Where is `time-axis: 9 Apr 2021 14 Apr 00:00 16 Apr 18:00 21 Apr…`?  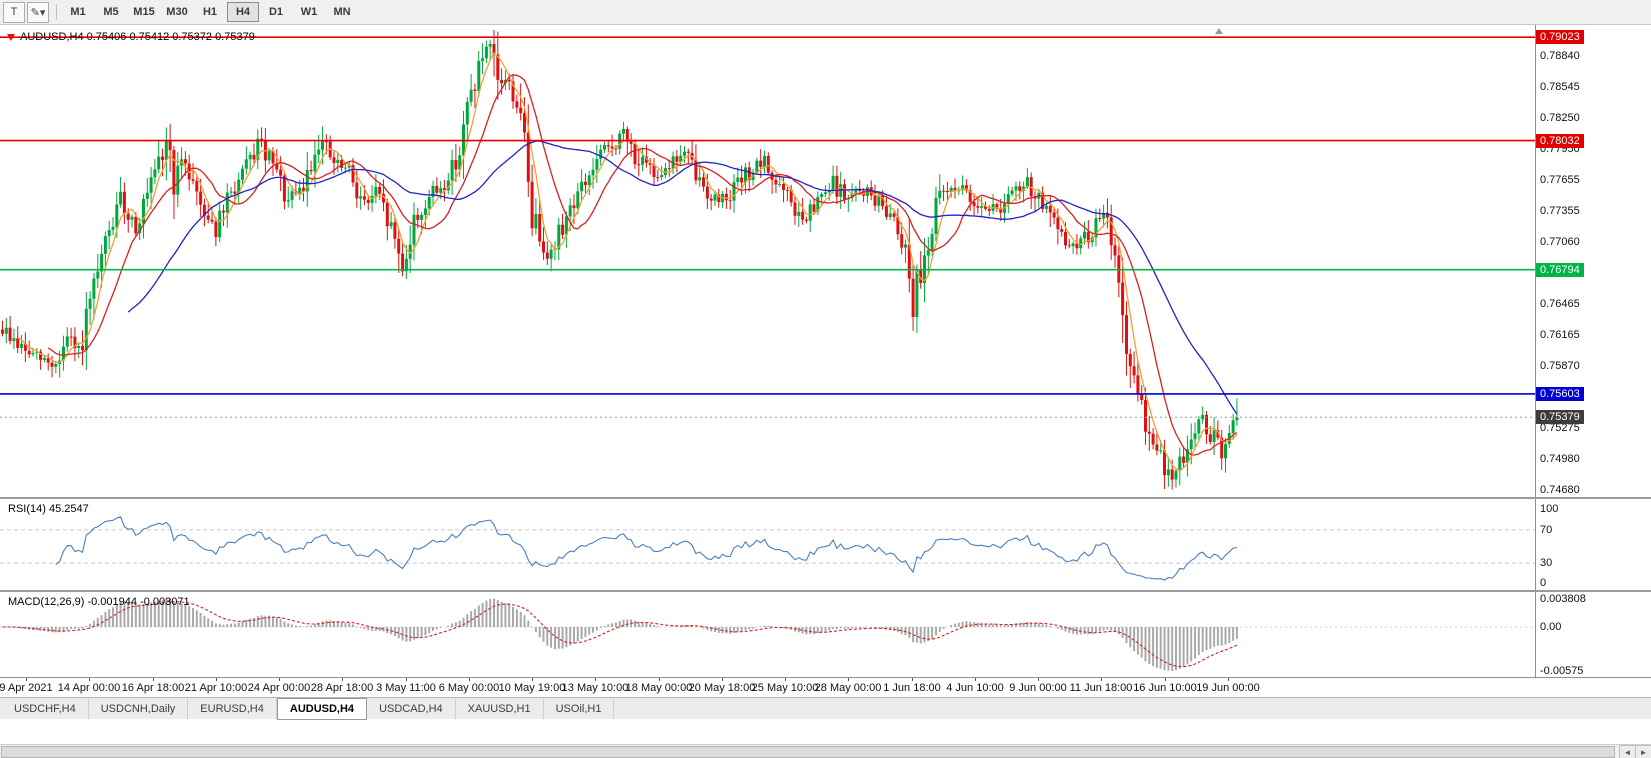
time-axis: 9 Apr 2021 14 Apr 00:00 16 Apr 18:00 21 Apr… is located at coordinates (825, 687).